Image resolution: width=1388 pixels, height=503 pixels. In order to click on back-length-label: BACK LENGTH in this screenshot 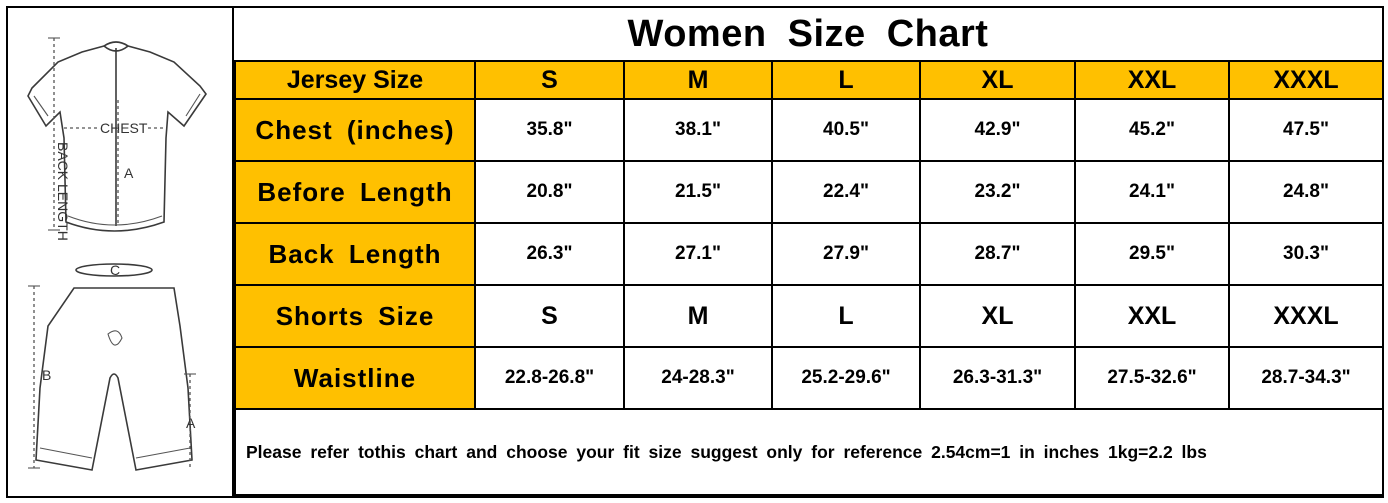, I will do `click(63, 191)`.